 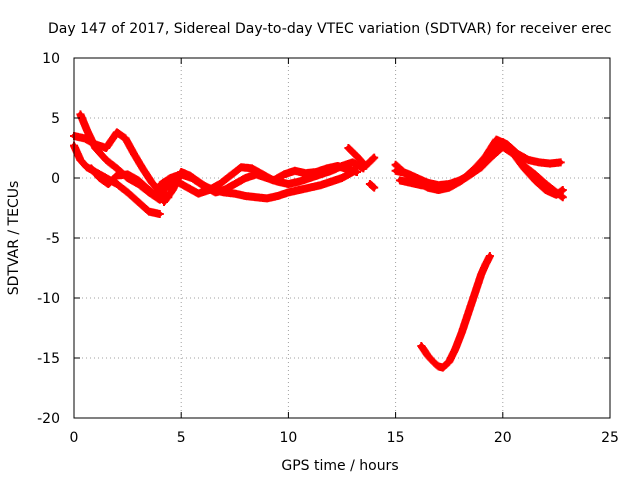 I want to click on y-tick-label: 0, so click(x=55, y=179).